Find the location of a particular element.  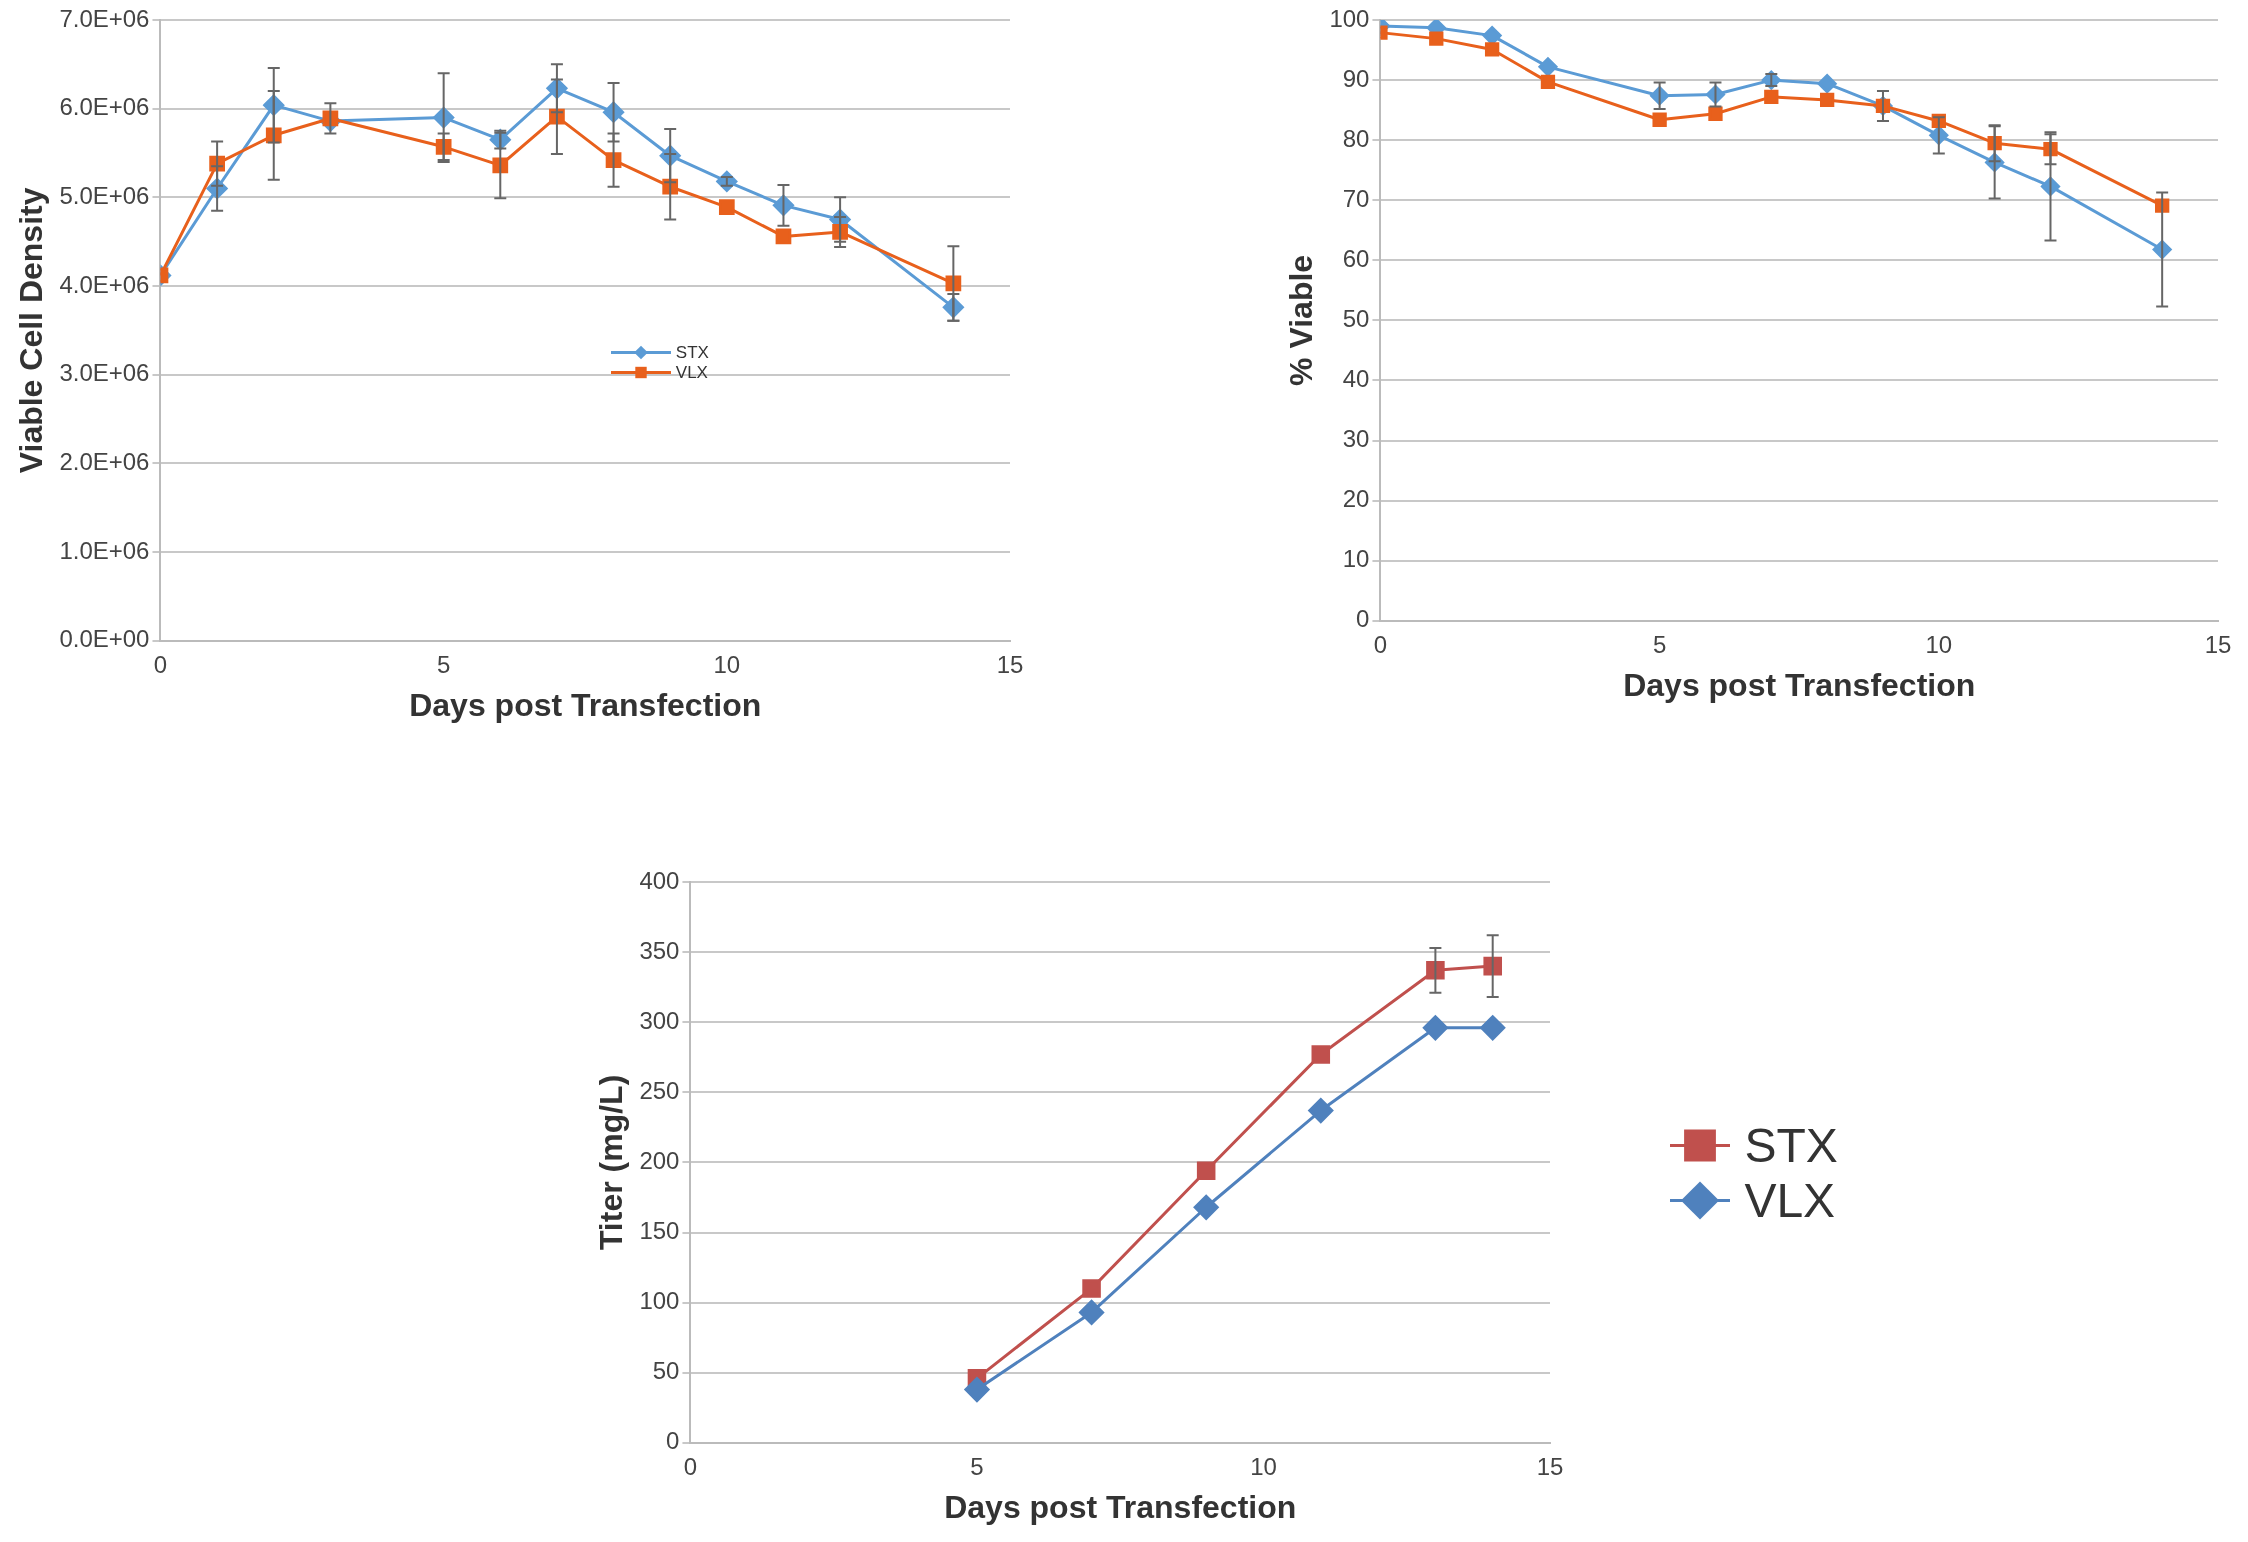

y-tick-label: 1.0E+06 is located at coordinates (104, 550).